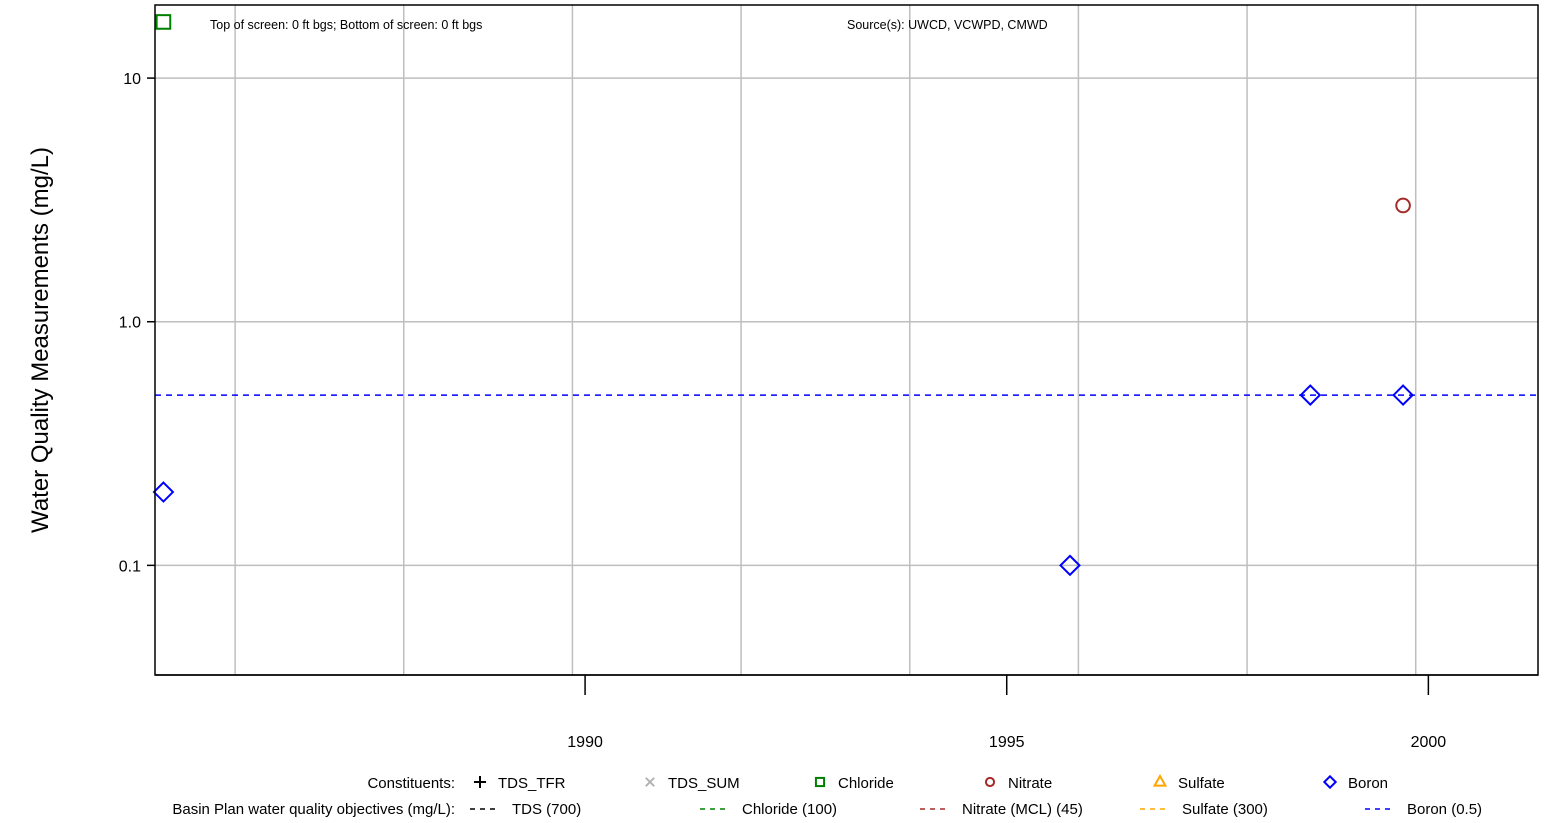 This screenshot has height=823, width=1555. I want to click on legend-label: Nitrate, so click(1030, 783).